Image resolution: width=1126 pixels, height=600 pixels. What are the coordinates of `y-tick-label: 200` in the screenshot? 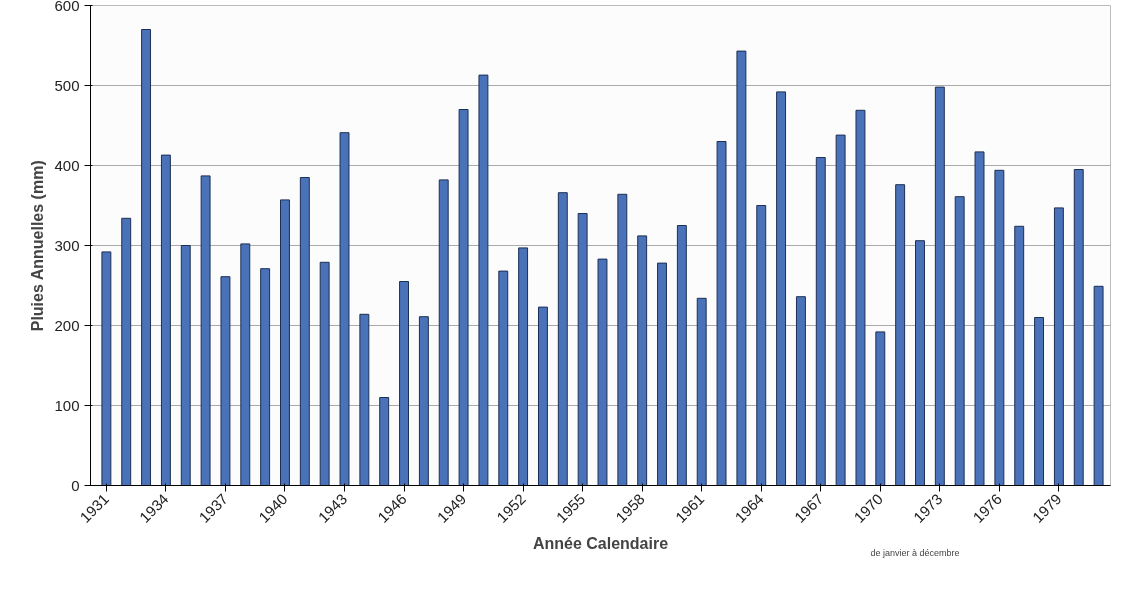 It's located at (67, 325).